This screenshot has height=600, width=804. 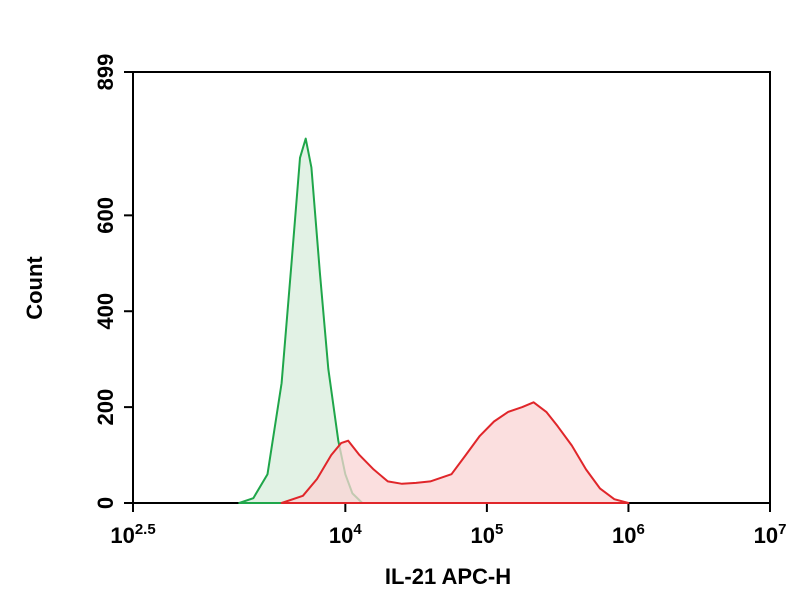 I want to click on x-tick-label: 10⁶, so click(x=628, y=534).